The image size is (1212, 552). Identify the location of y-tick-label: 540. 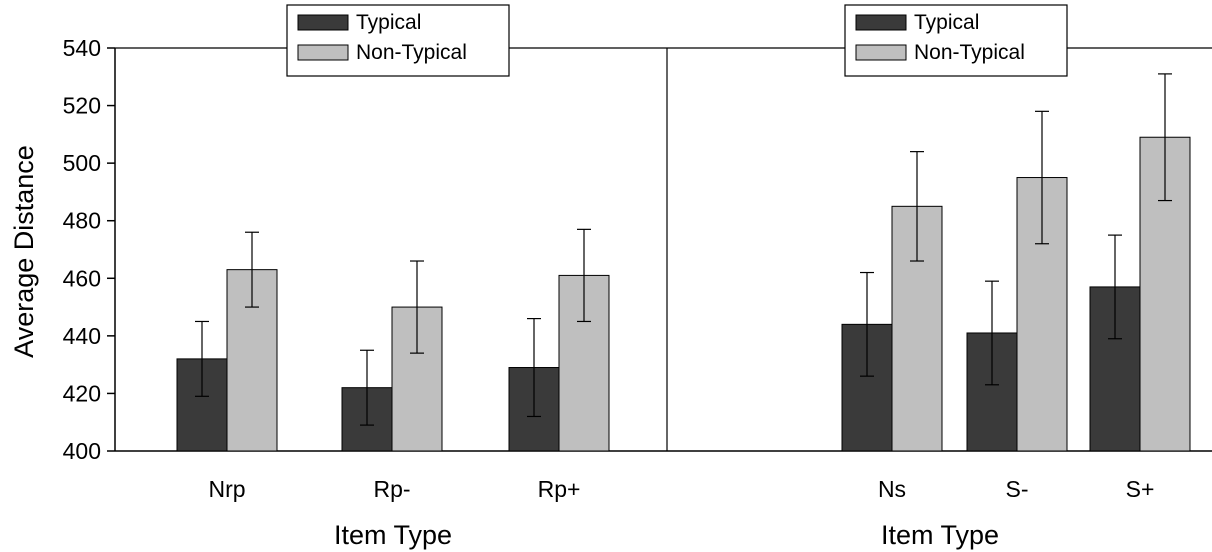
(82, 48).